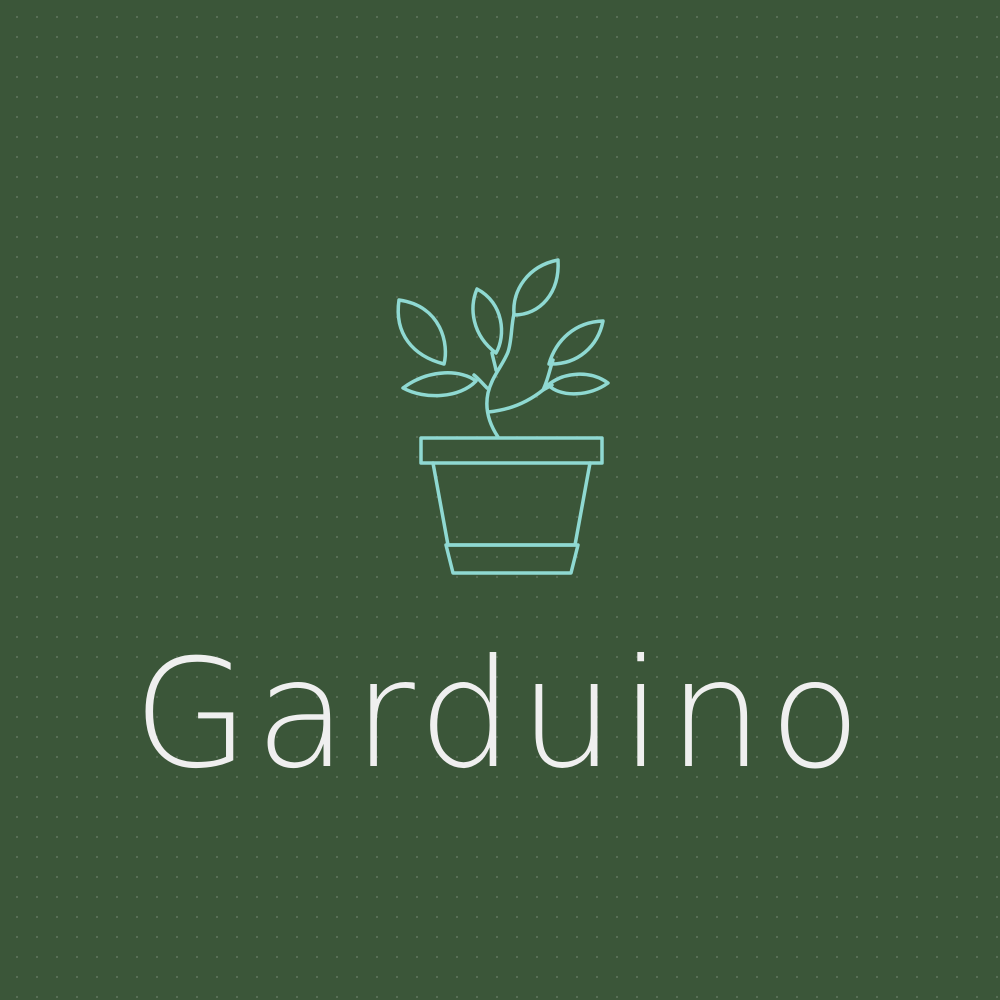 Image resolution: width=1000 pixels, height=1000 pixels. I want to click on plant-stem, so click(500, 375).